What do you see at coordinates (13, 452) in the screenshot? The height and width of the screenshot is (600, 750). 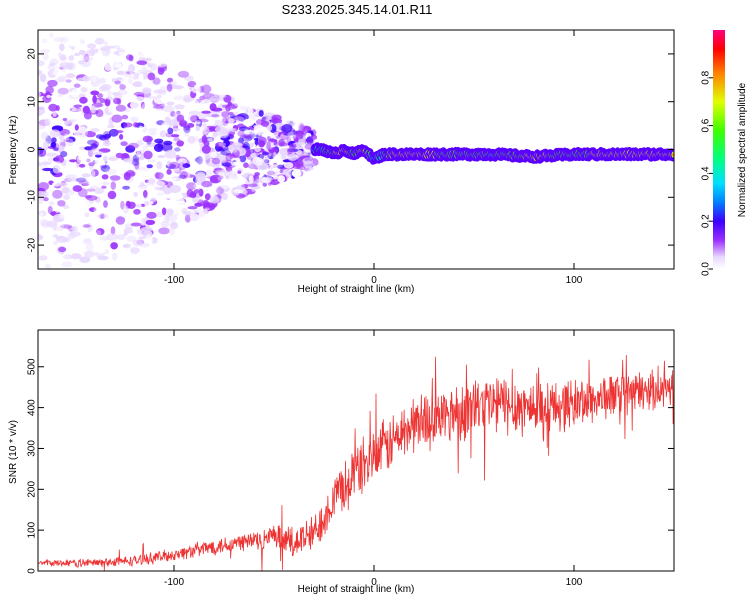 I see `snr-y-label: SNR (10 * v/v)` at bounding box center [13, 452].